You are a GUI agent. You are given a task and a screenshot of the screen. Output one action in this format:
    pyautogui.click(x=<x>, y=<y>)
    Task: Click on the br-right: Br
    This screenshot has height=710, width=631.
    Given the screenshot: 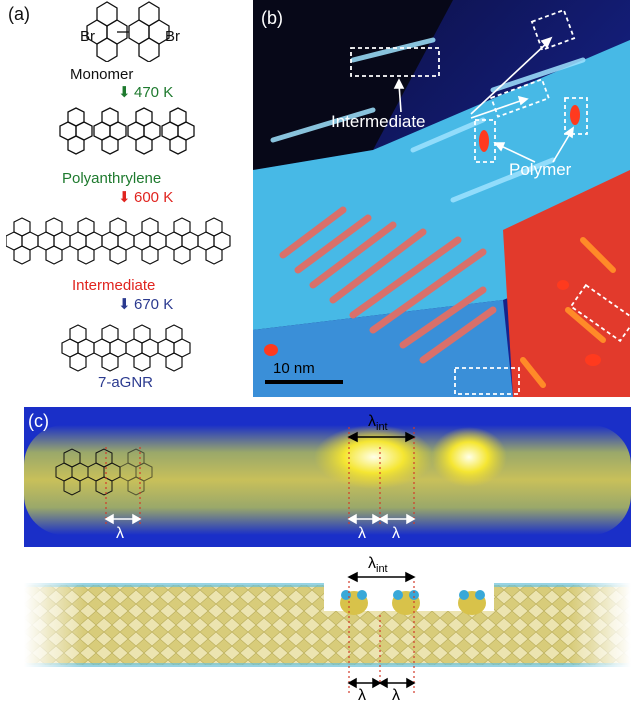 What is the action you would take?
    pyautogui.click(x=172, y=36)
    